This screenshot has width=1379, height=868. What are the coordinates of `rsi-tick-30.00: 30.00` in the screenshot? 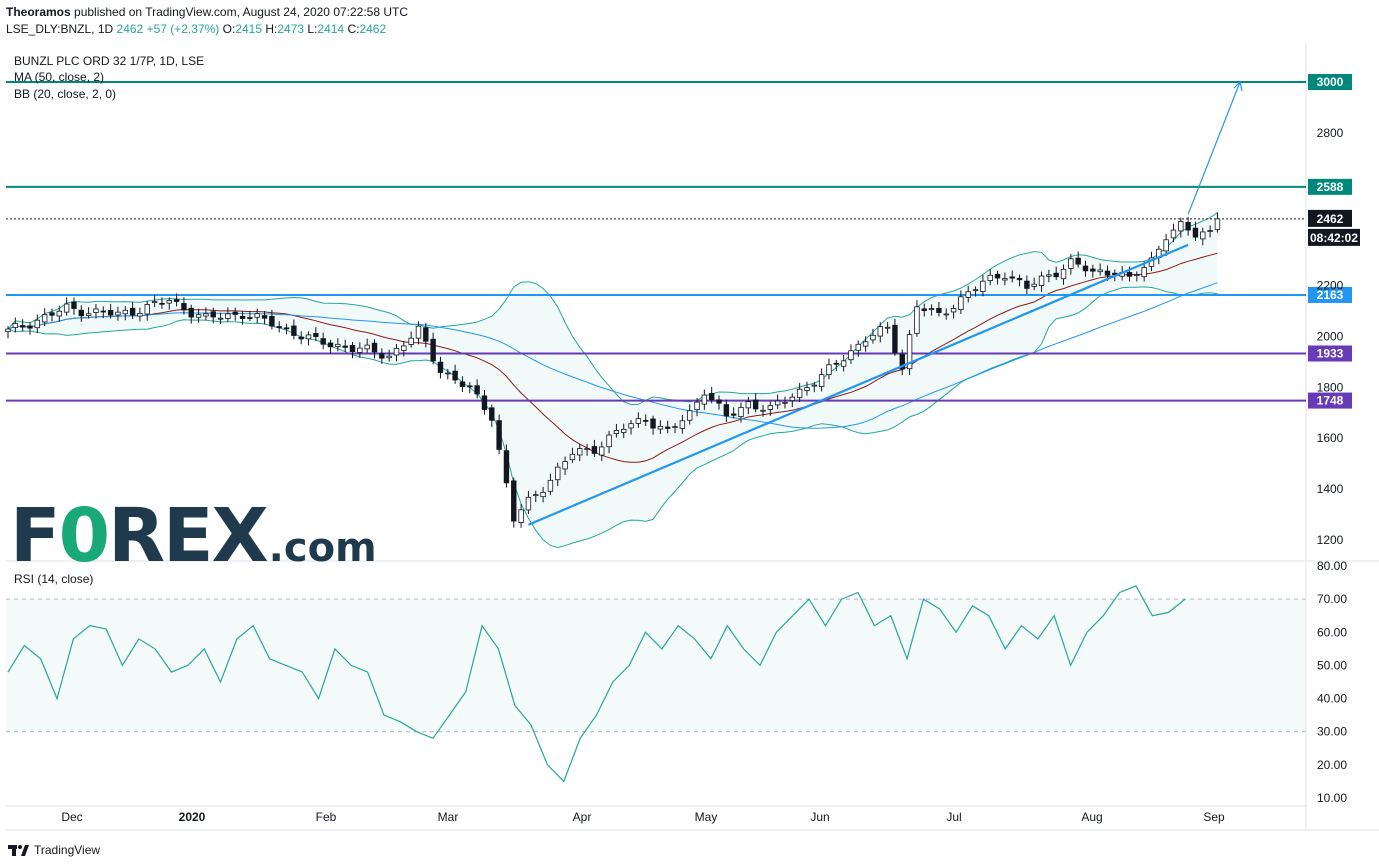 It's located at (1332, 732).